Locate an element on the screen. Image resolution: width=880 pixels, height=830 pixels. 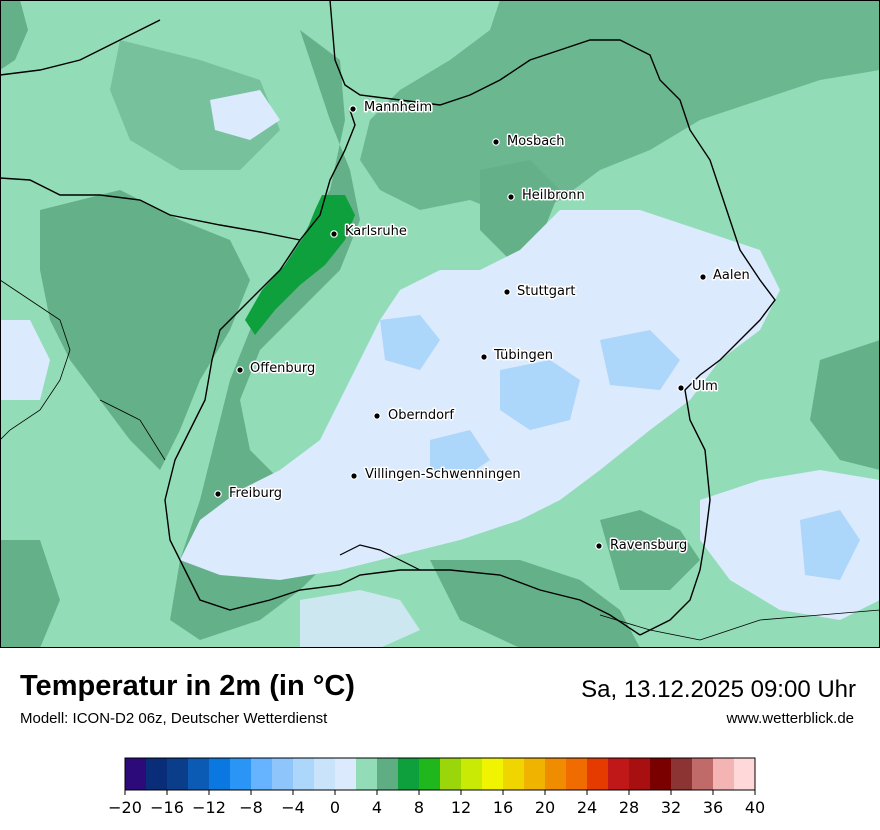
city-label: Oberndorf is located at coordinates (421, 415).